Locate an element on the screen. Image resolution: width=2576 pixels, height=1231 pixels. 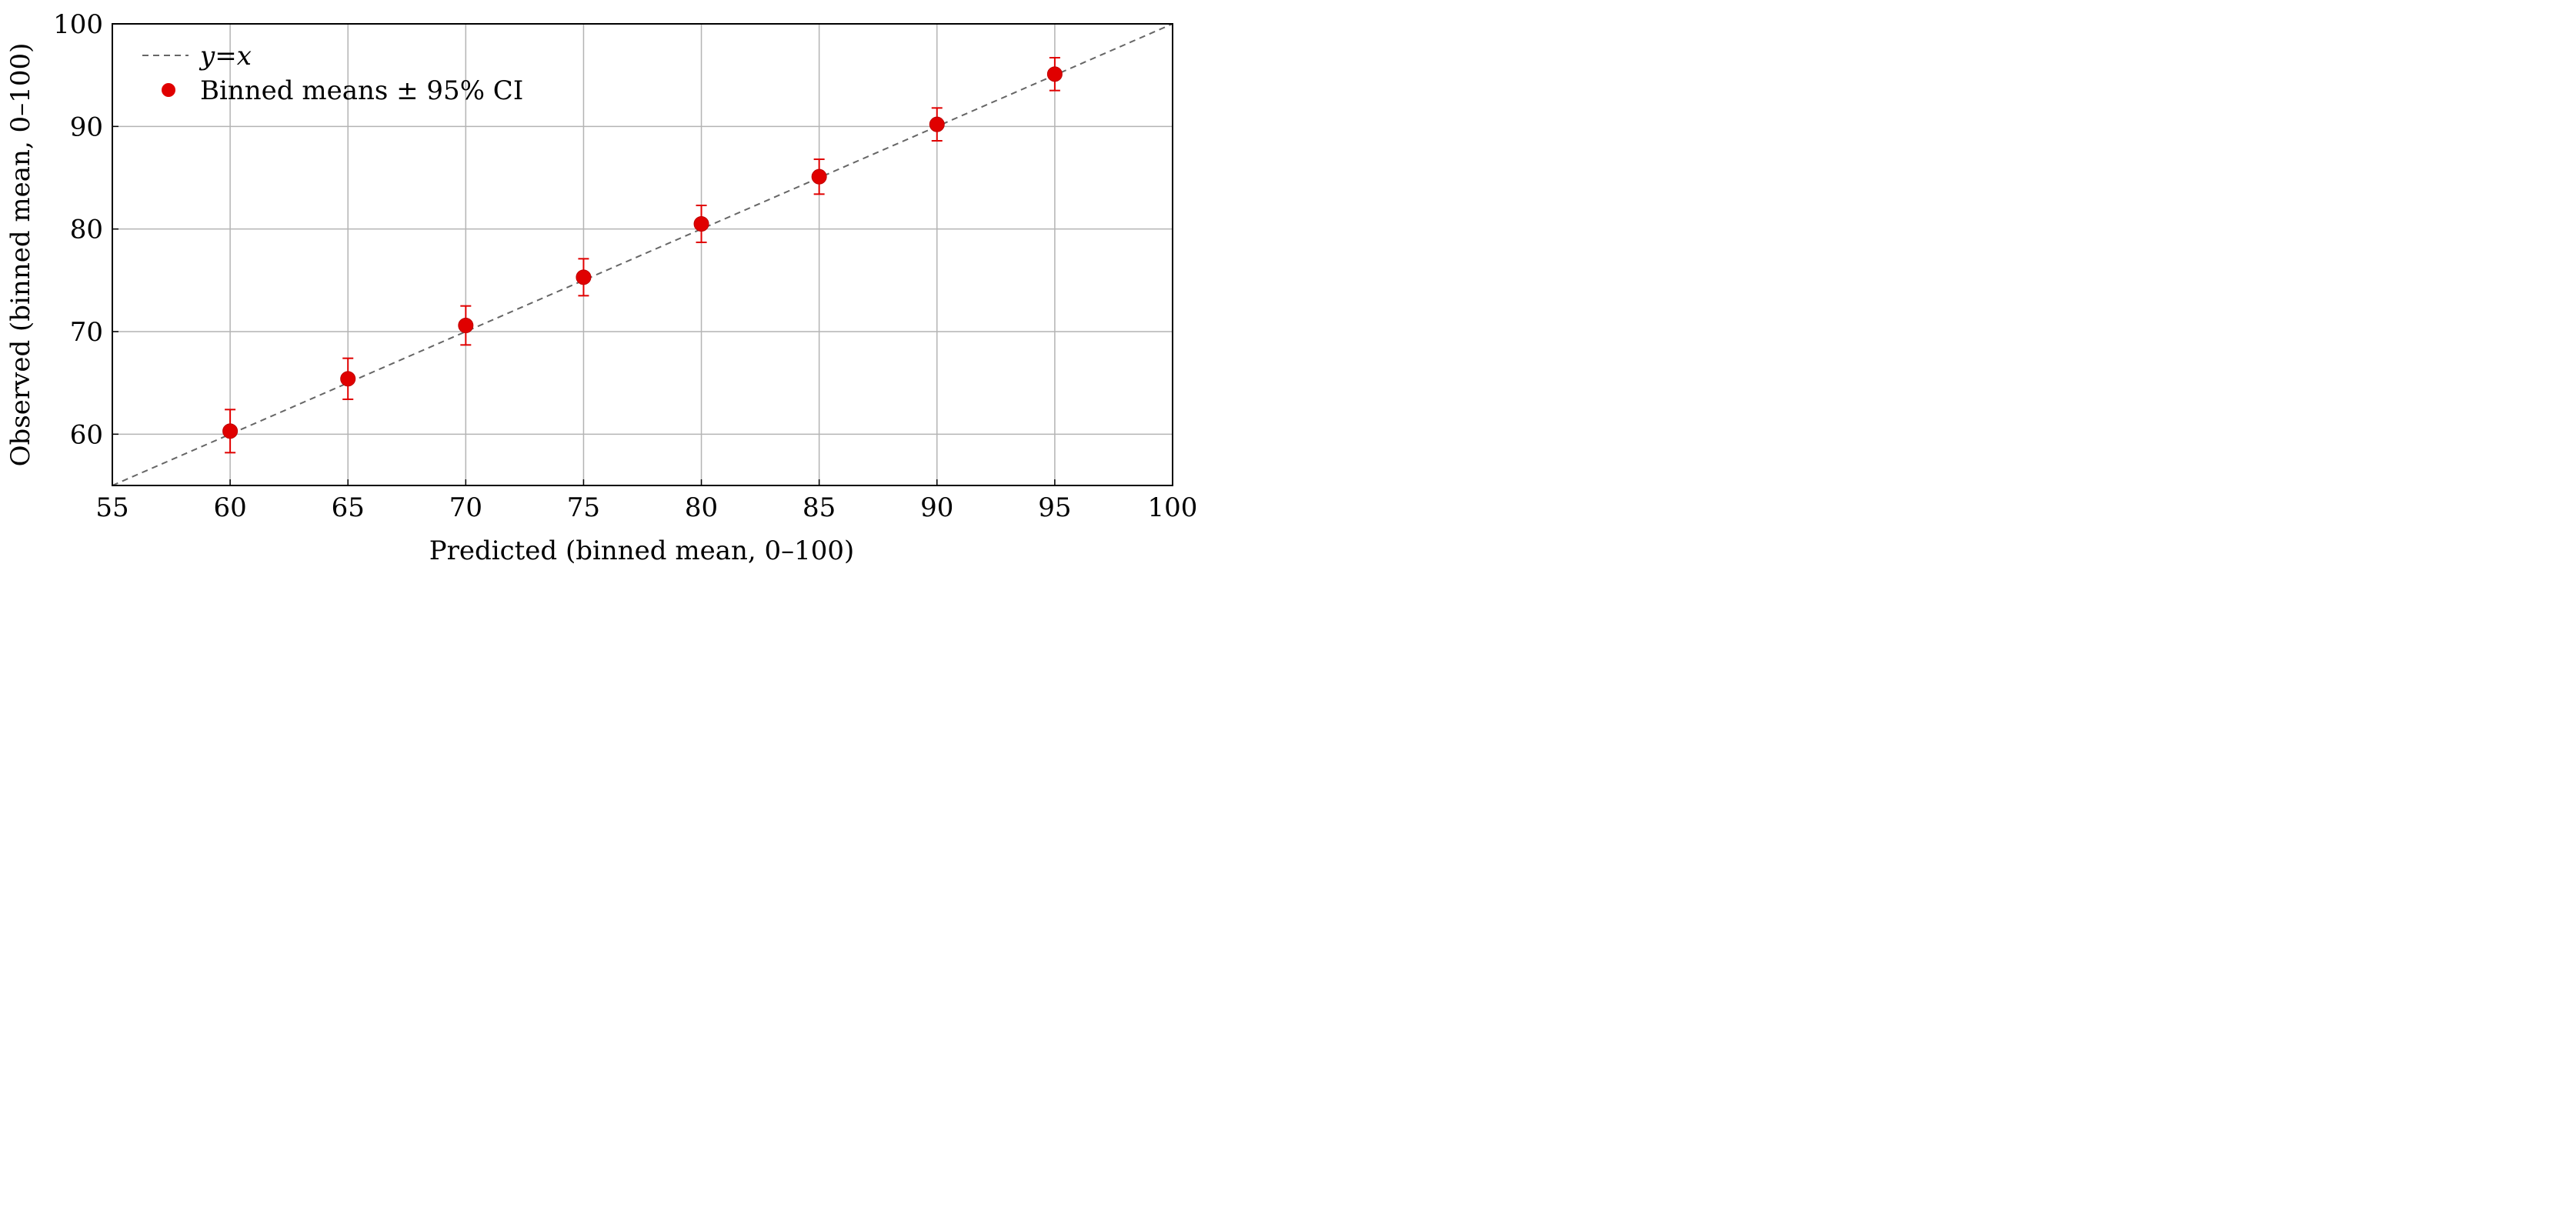
x-axis-title: Predicted (binned mean, 0–100) is located at coordinates (642, 550).